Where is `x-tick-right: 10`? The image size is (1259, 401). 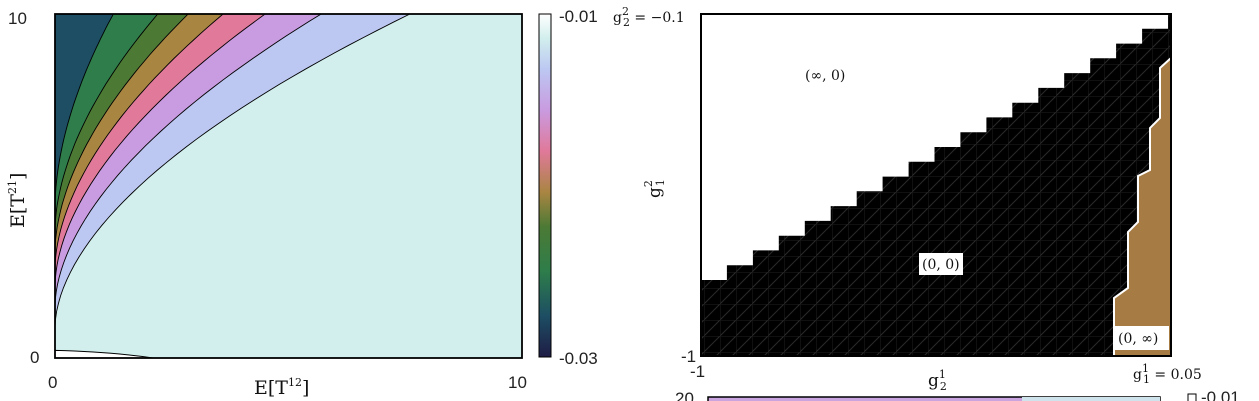
x-tick-right: 10 is located at coordinates (517, 382).